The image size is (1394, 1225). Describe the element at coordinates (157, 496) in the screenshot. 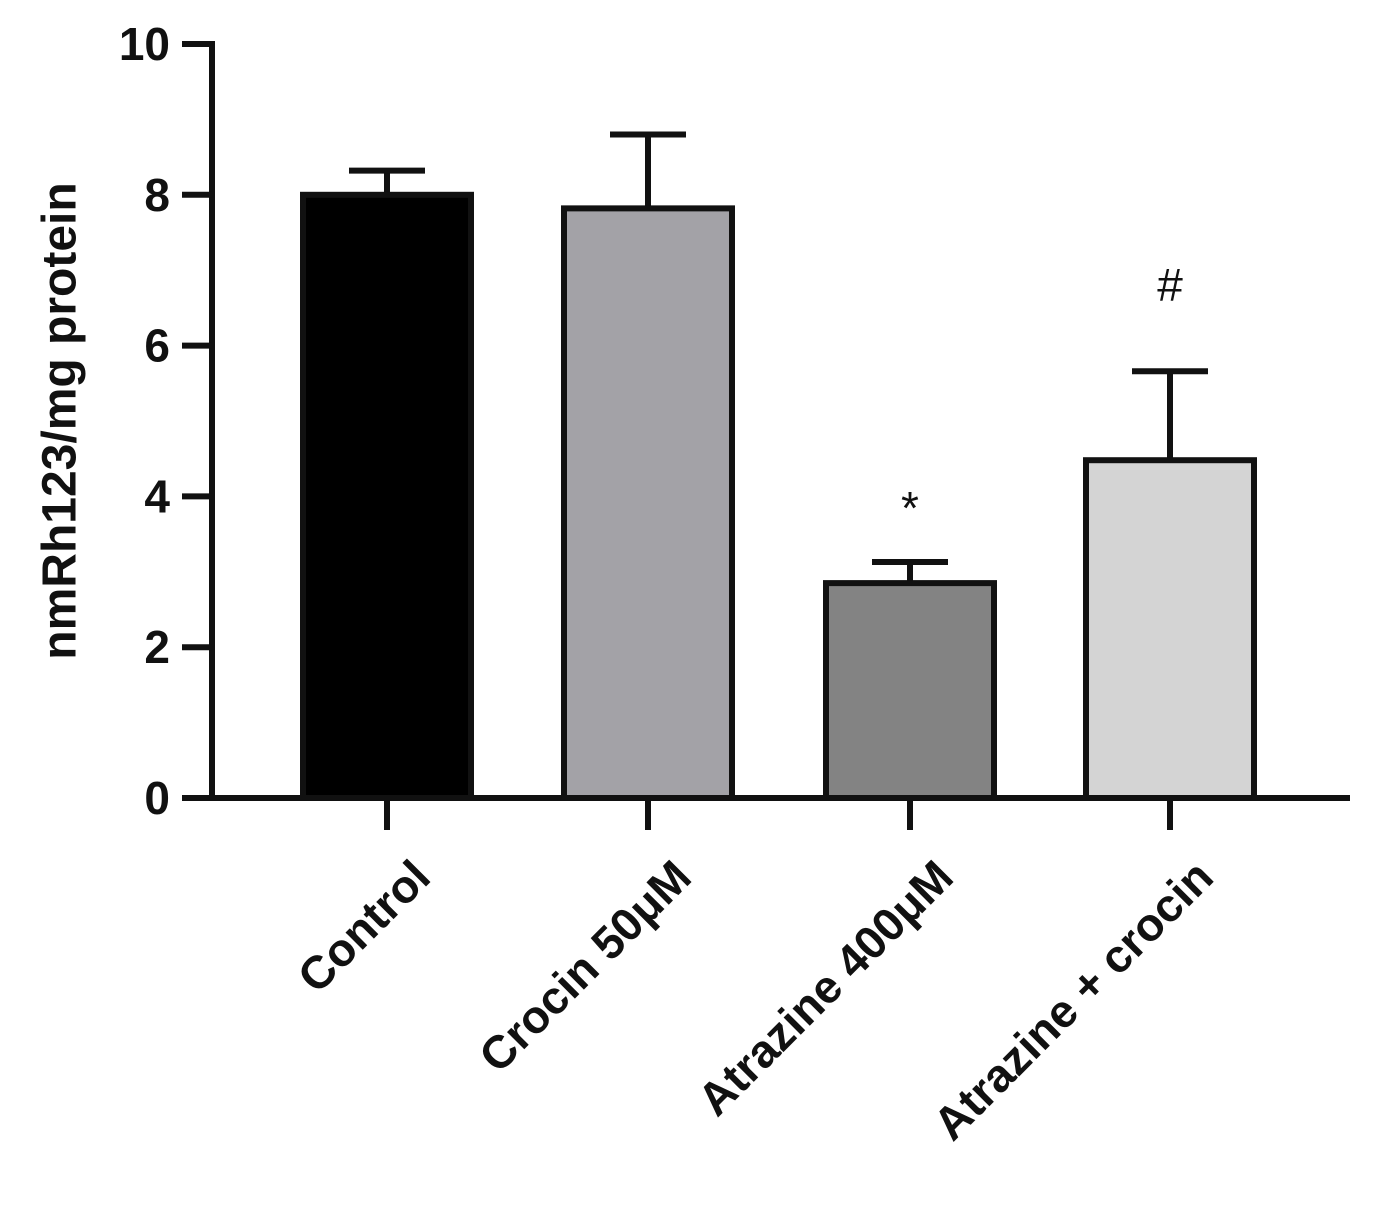

I see `y-tick-label: 4` at that location.